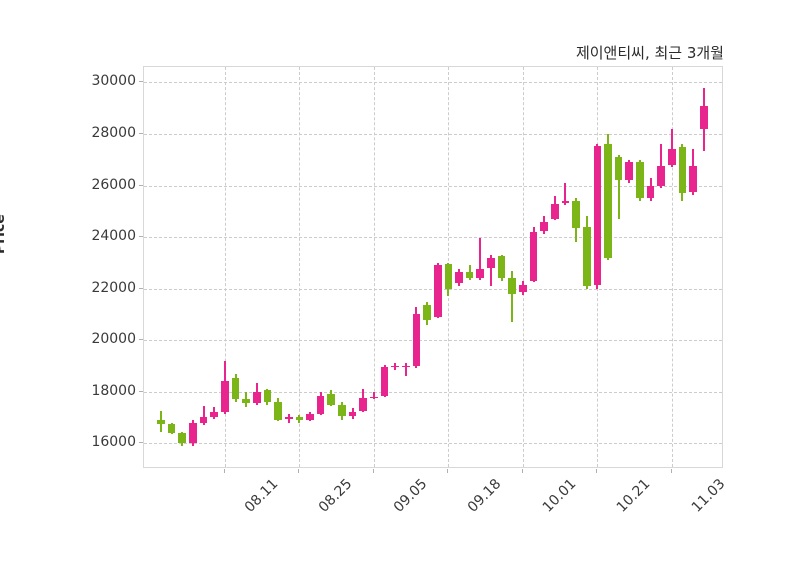 The image size is (800, 575). Describe the element at coordinates (559, 496) in the screenshot. I see `x-axis-tick-label: 10.01` at that location.